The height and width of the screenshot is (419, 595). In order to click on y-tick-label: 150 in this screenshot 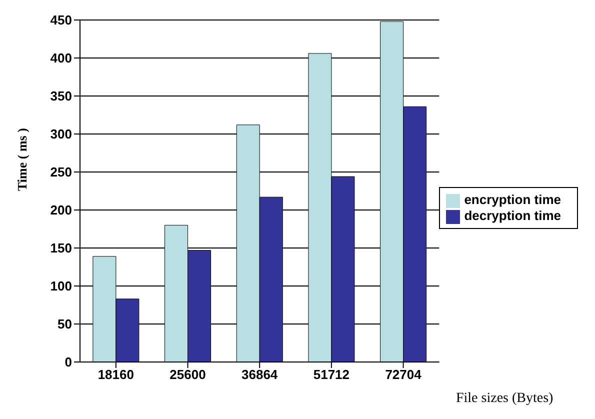, I will do `click(61, 248)`.